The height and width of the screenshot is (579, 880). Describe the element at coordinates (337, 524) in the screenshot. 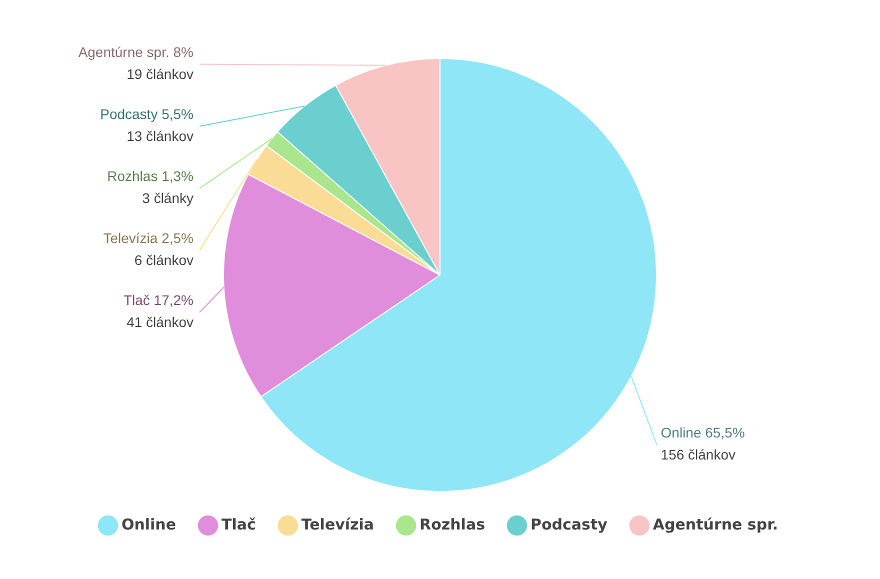

I see `legend-label: Televízia` at that location.